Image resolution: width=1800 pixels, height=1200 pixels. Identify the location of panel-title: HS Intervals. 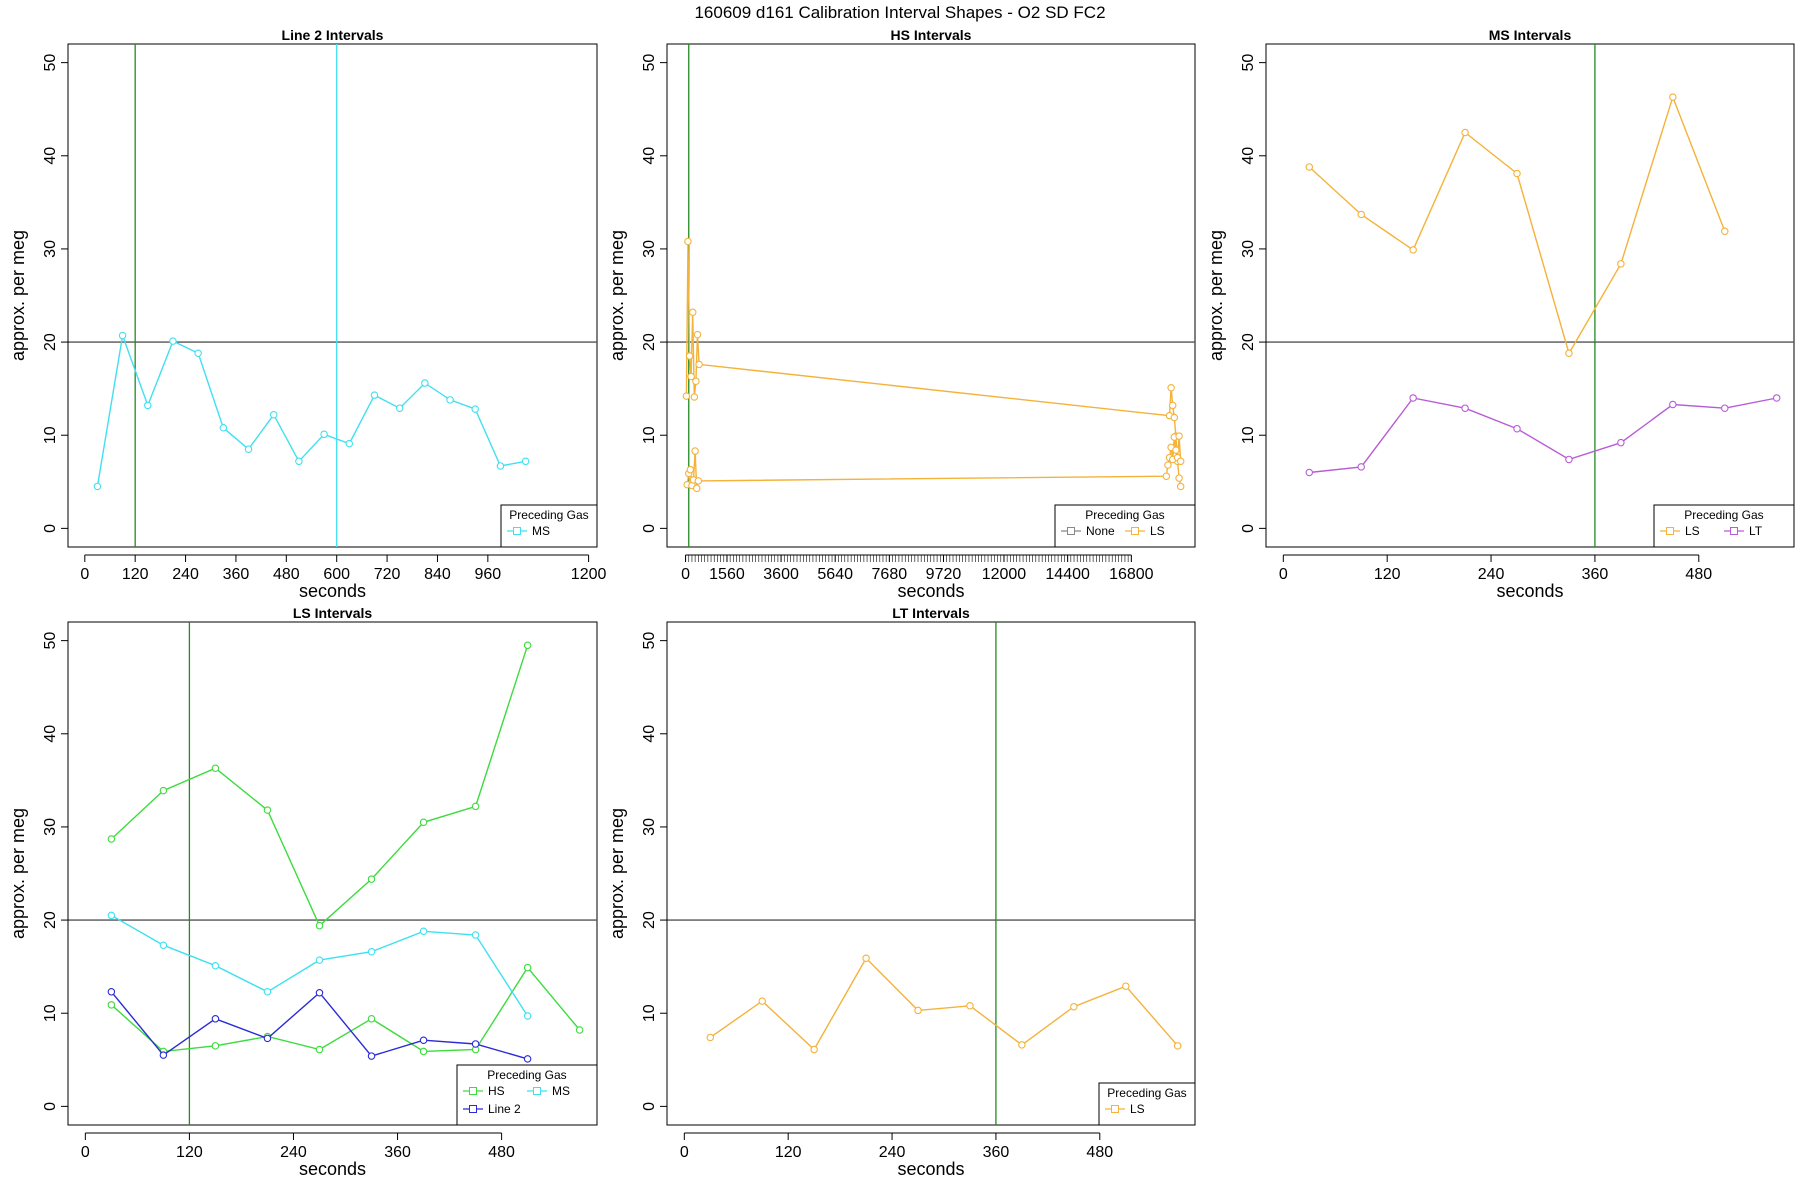
(931, 35).